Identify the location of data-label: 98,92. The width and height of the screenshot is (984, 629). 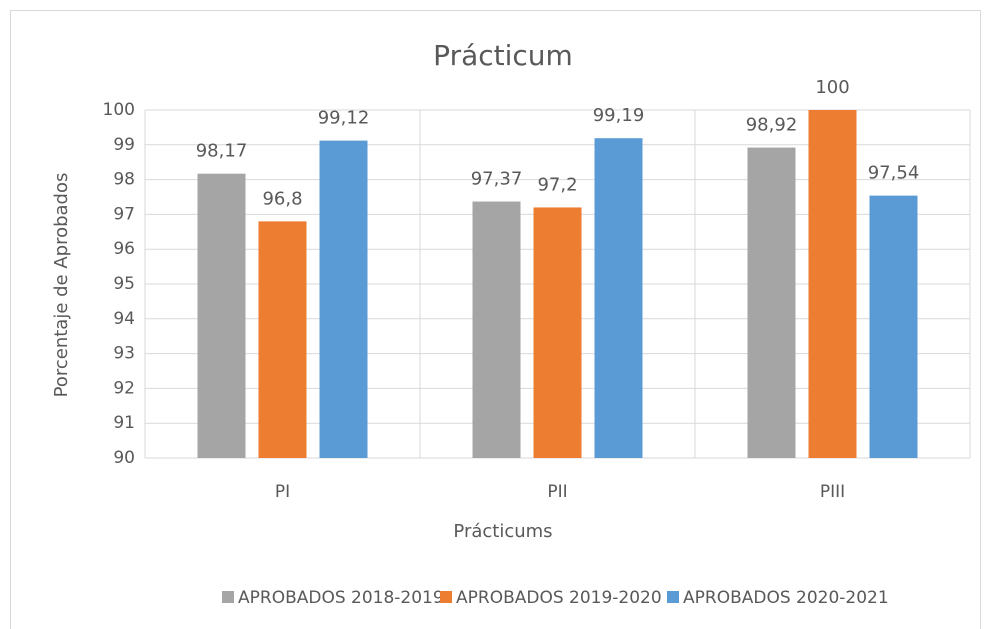
(772, 125).